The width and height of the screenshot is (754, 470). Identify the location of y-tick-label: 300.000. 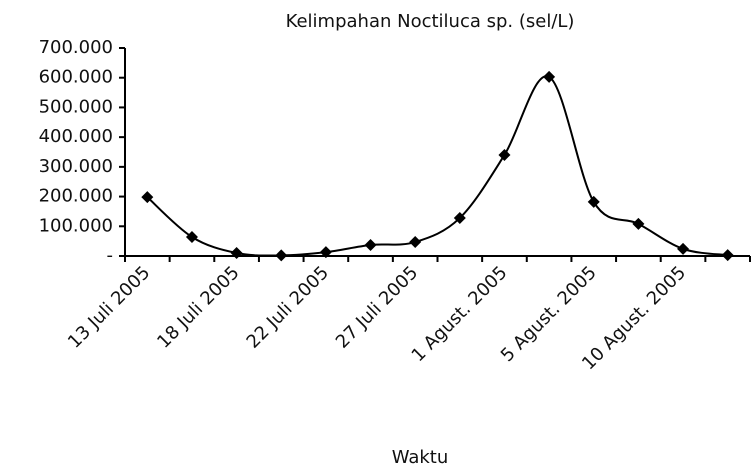
(76, 166).